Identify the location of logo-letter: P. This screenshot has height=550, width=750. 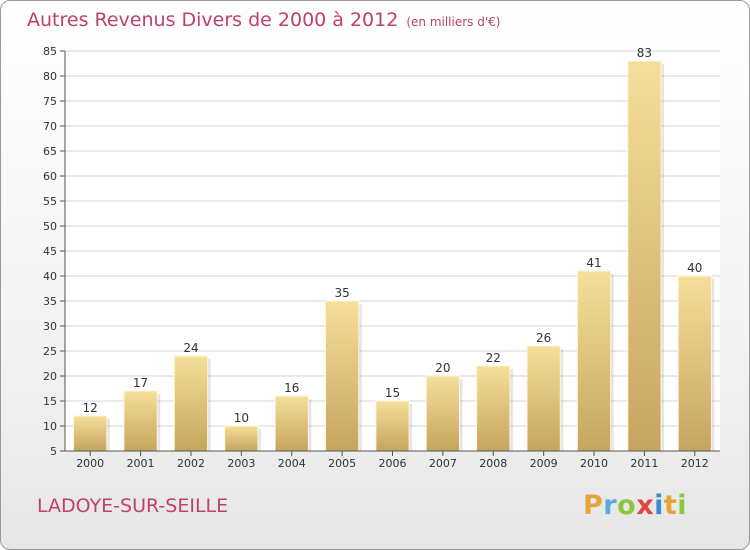
(593, 505).